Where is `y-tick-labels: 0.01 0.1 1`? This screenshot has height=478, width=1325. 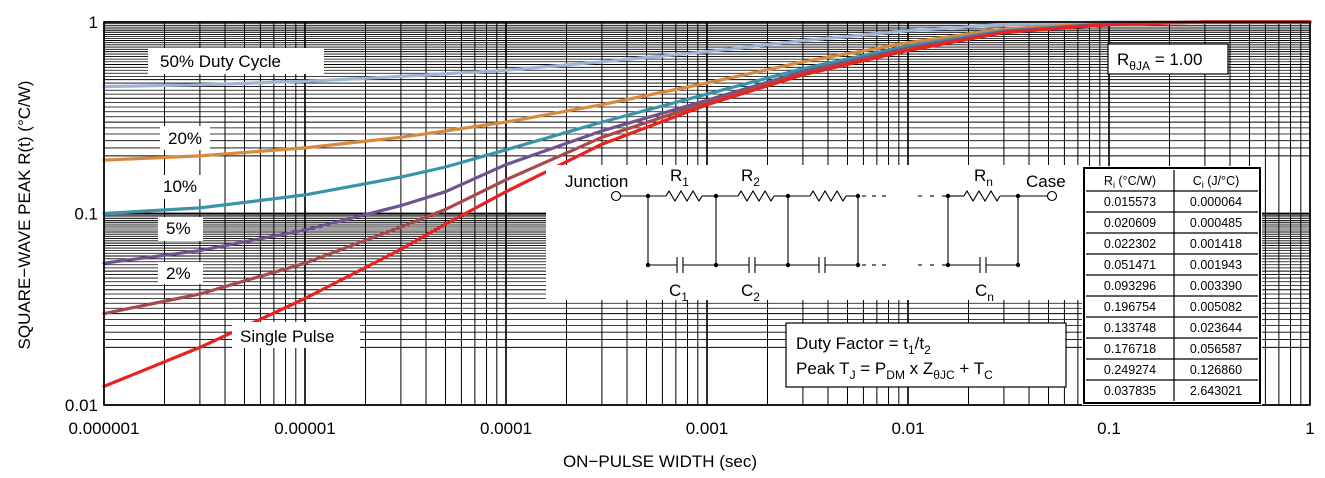
y-tick-labels: 0.01 0.1 1 is located at coordinates (81, 214).